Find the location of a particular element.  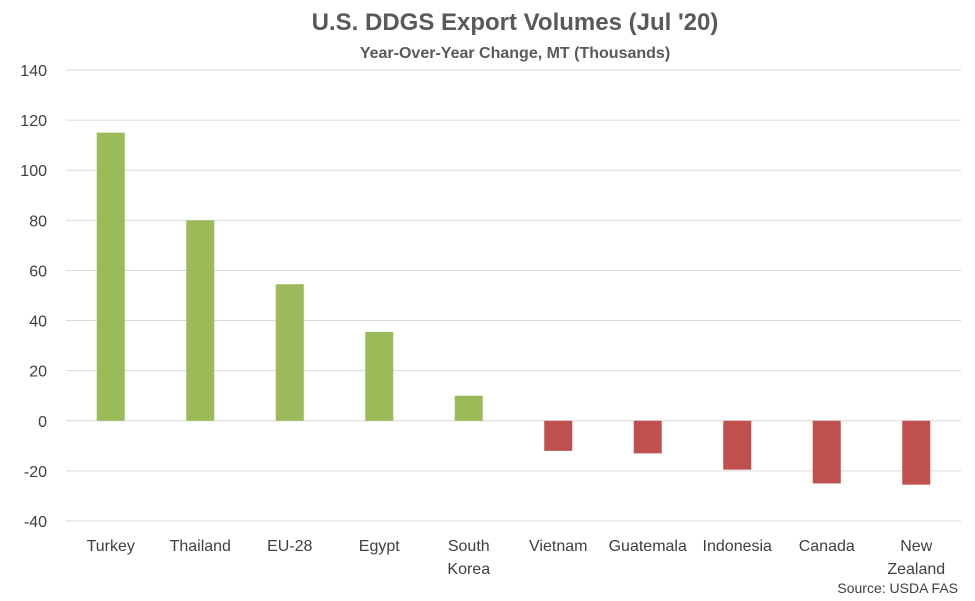

x-tick-label: Turkey is located at coordinates (111, 546).